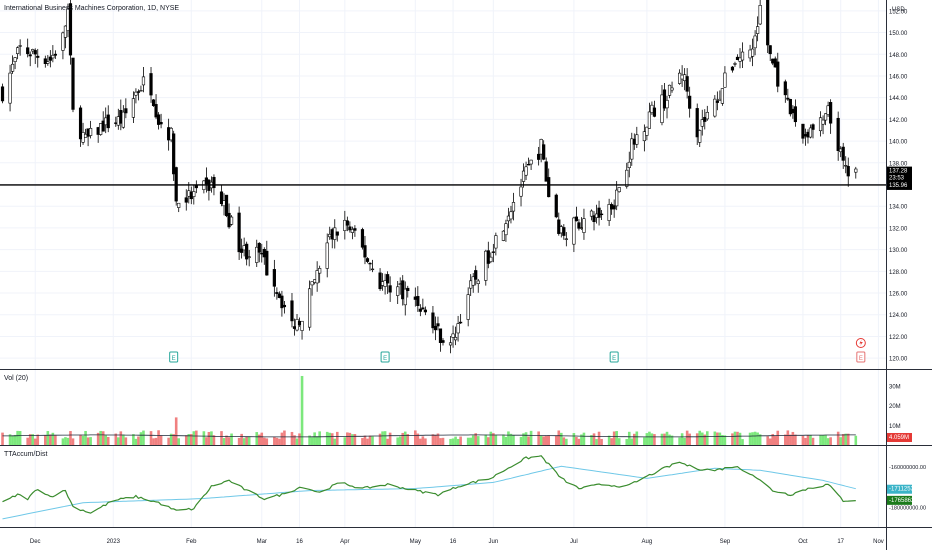 The width and height of the screenshot is (932, 550). I want to click on accum-panel-label: TTAccum/Dist, so click(26, 454).